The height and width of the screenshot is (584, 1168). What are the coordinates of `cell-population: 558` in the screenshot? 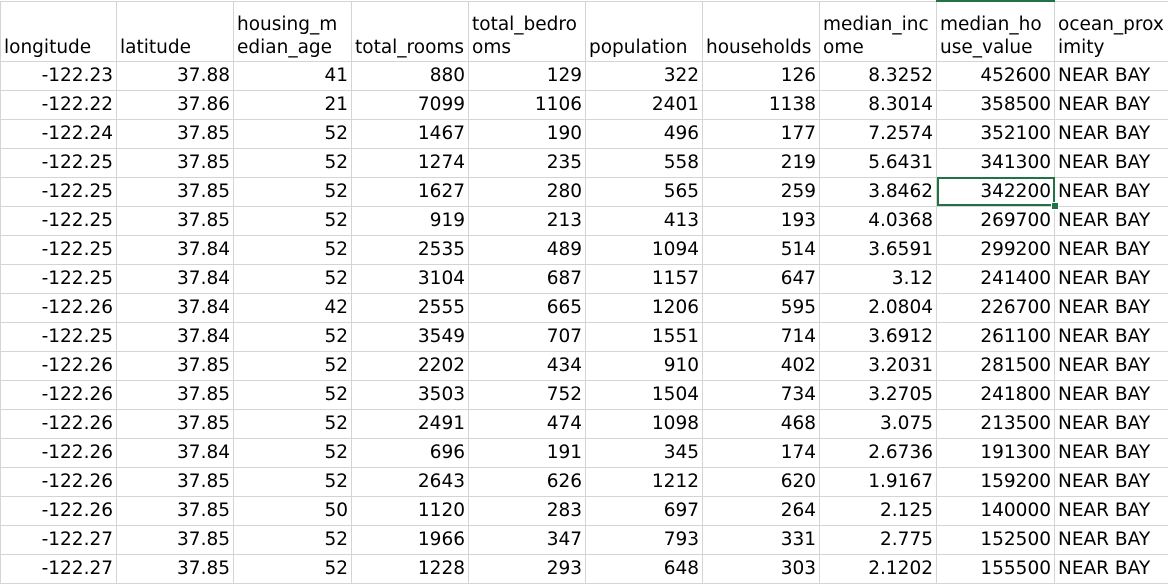 It's located at (644, 162).